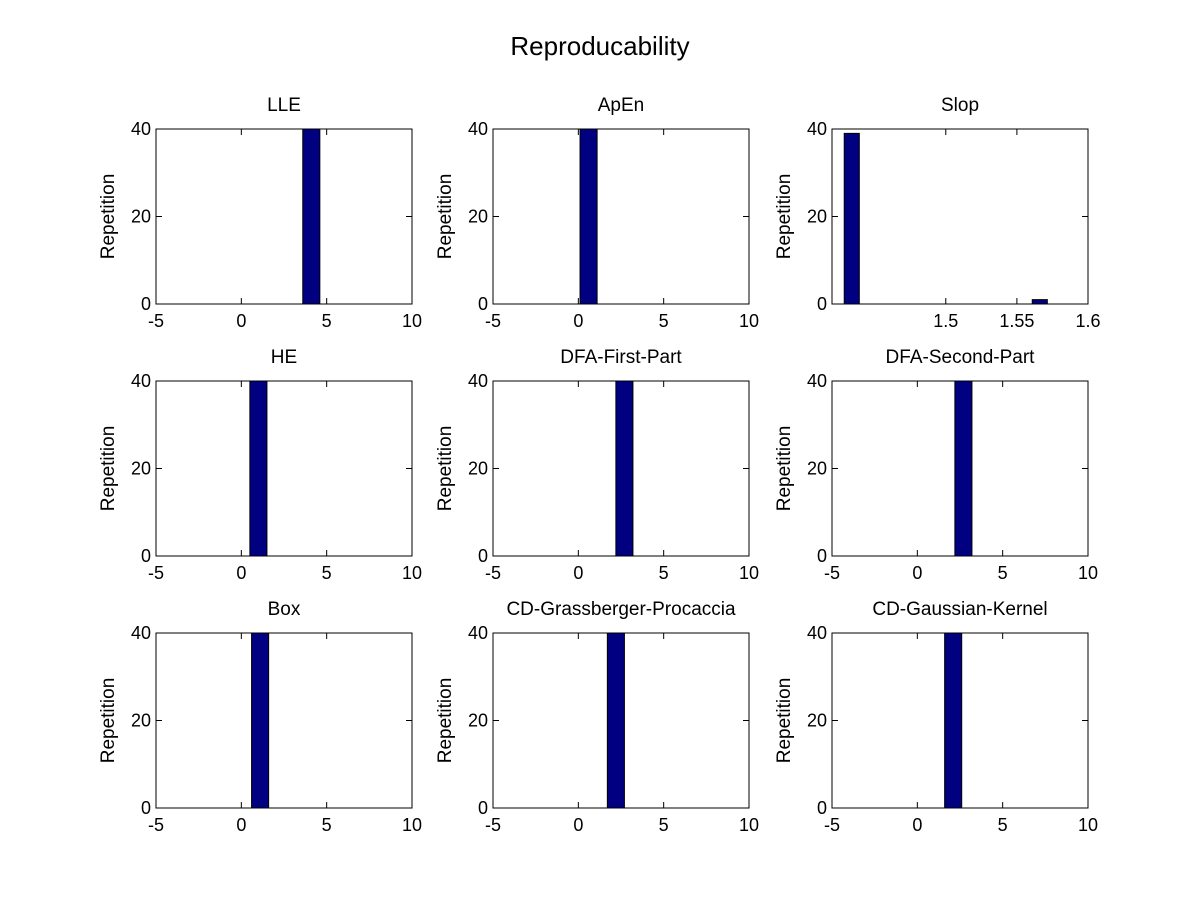 Image resolution: width=1201 pixels, height=906 pixels. I want to click on subplot-3: 0 20 40 1.5 1.55 1.6 Slop Repetition, so click(937, 213).